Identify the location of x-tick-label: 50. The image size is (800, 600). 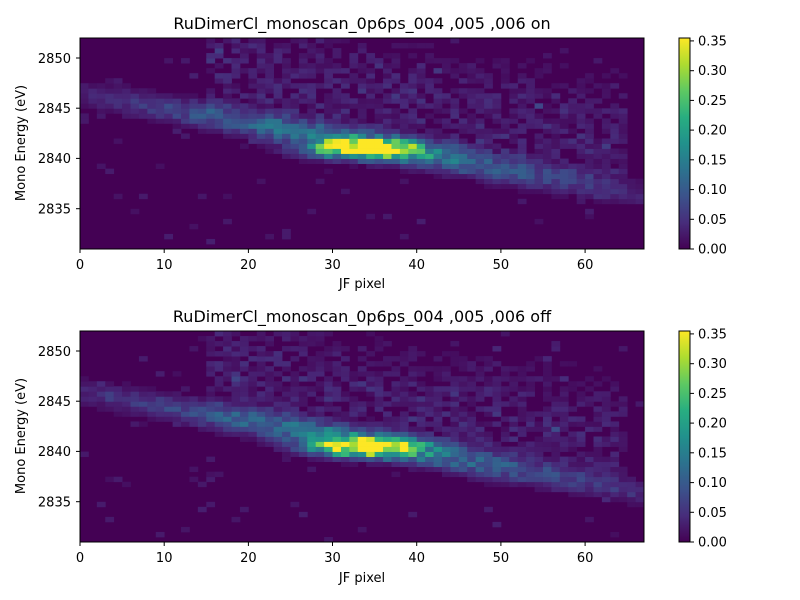
(501, 265).